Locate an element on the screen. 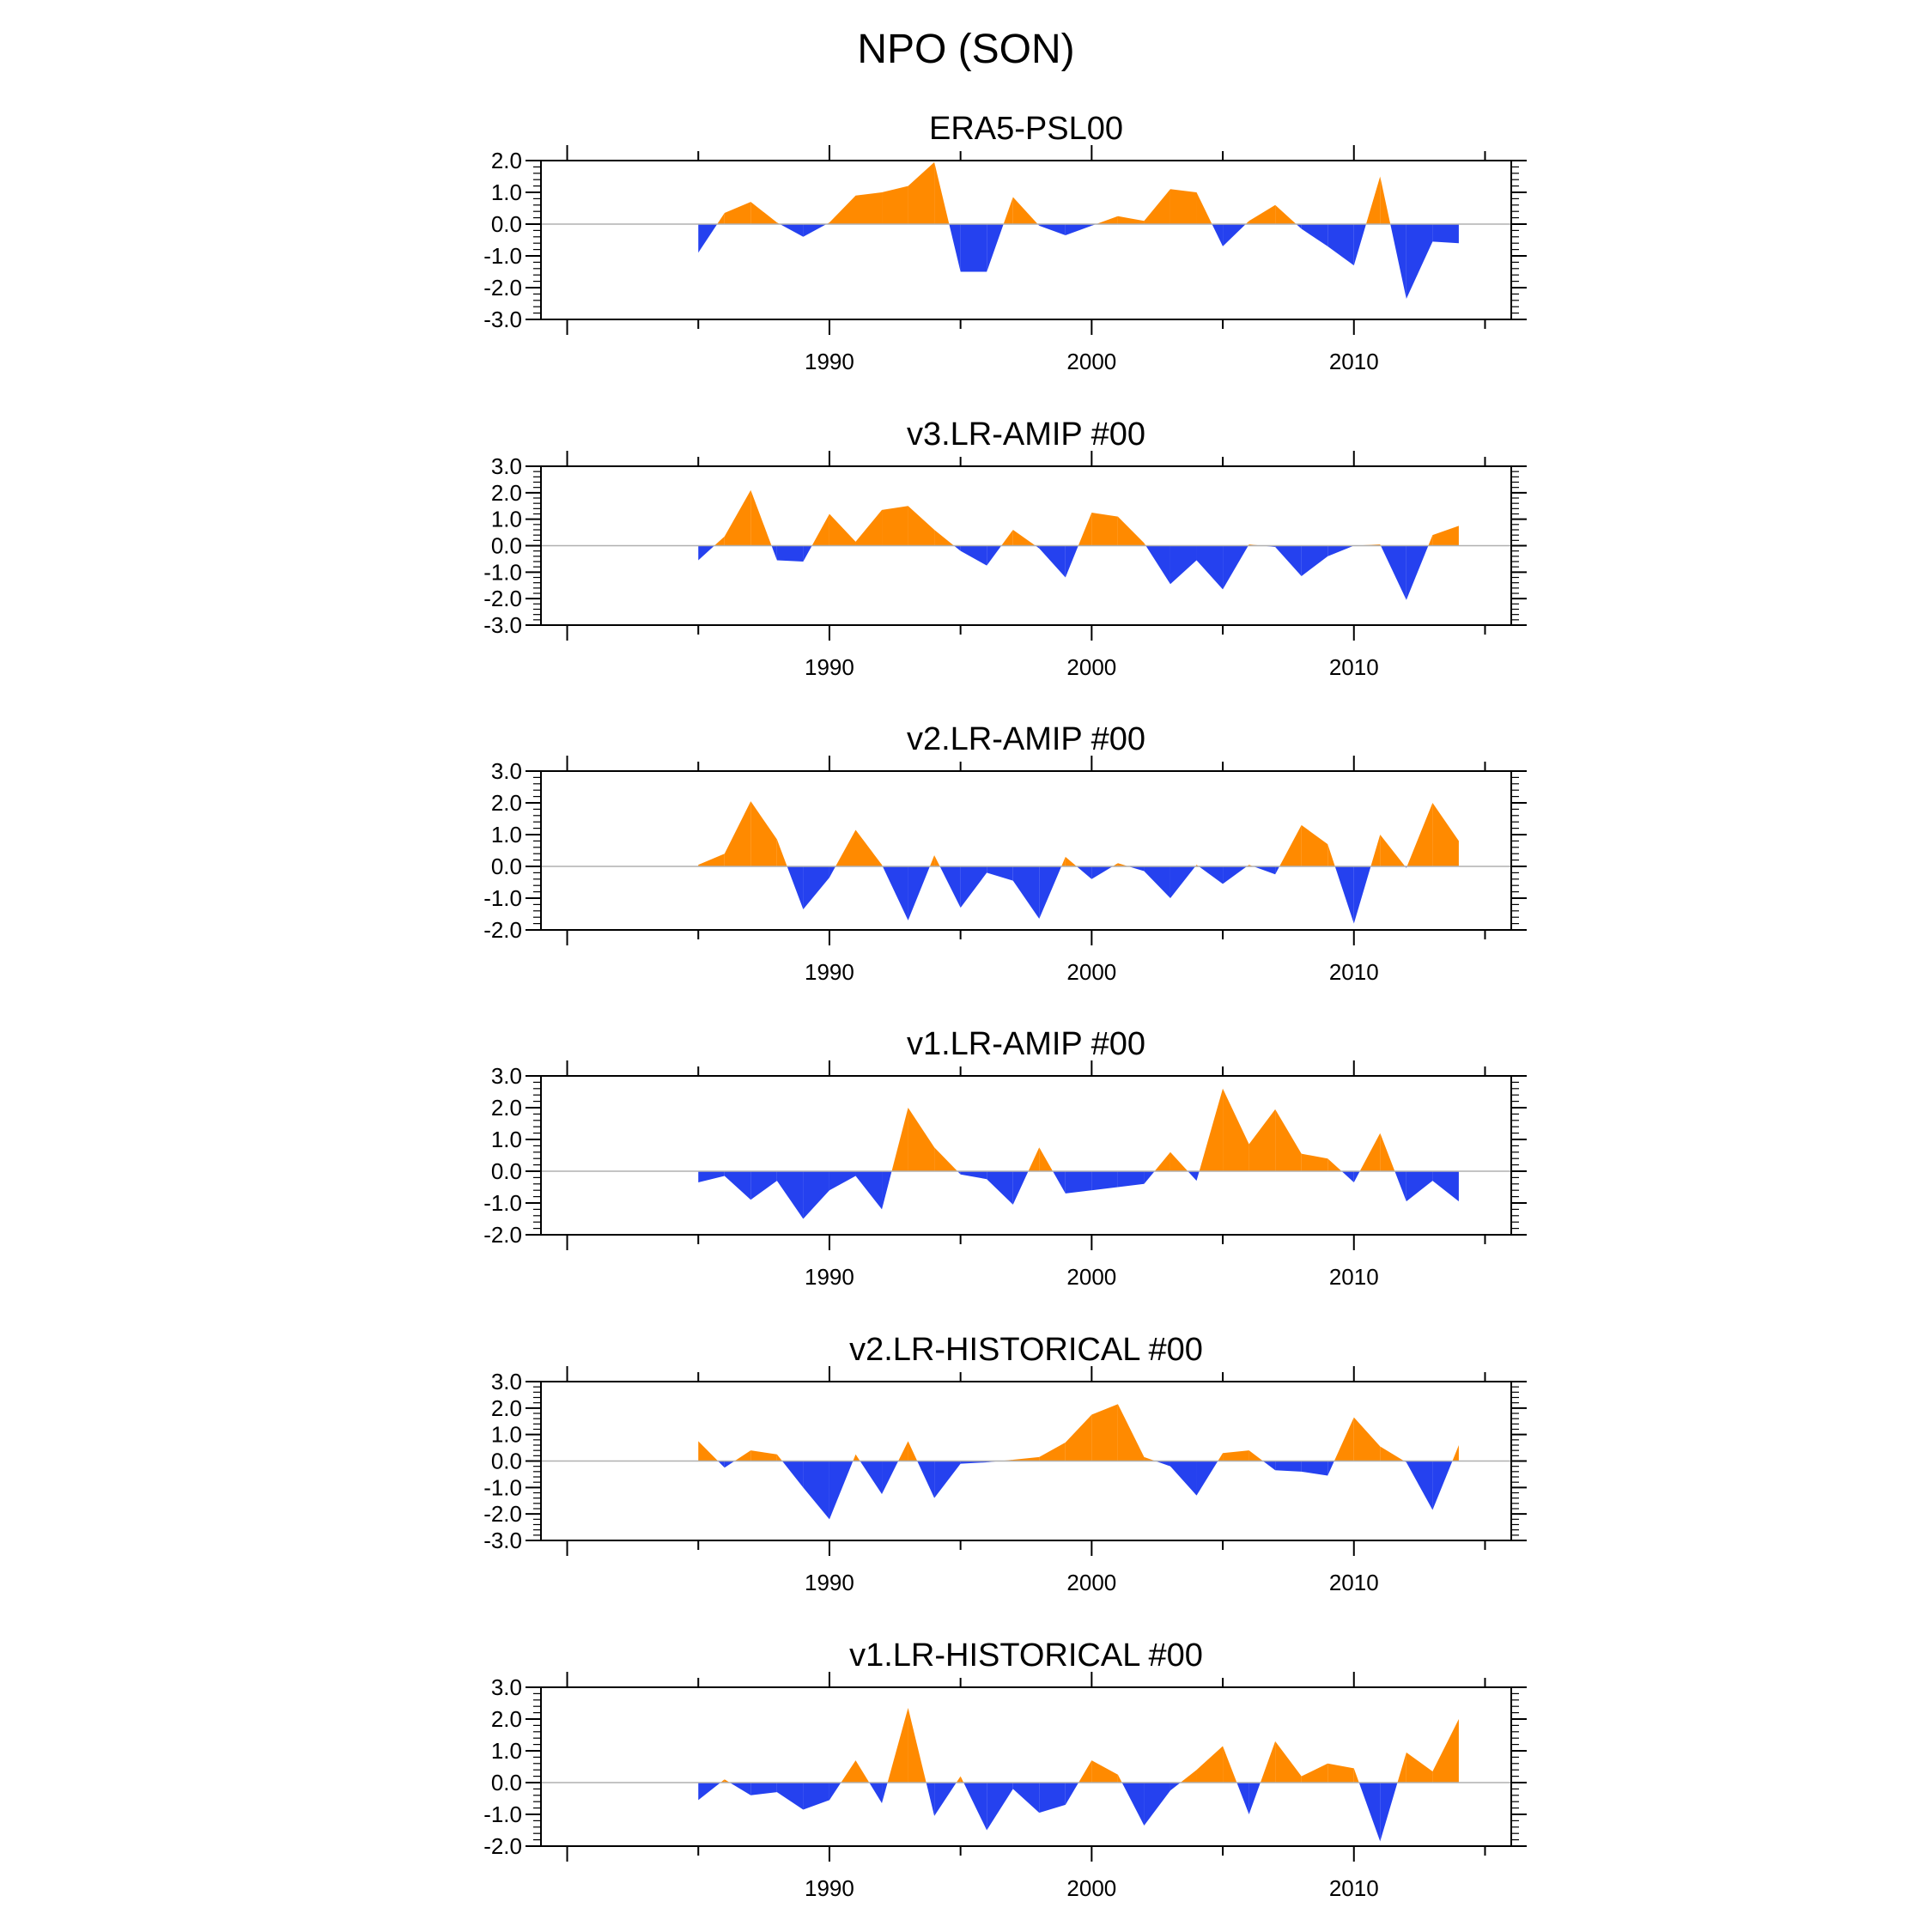  panel-title: v2.LR-HISTORICAL #00 is located at coordinates (1026, 1350).